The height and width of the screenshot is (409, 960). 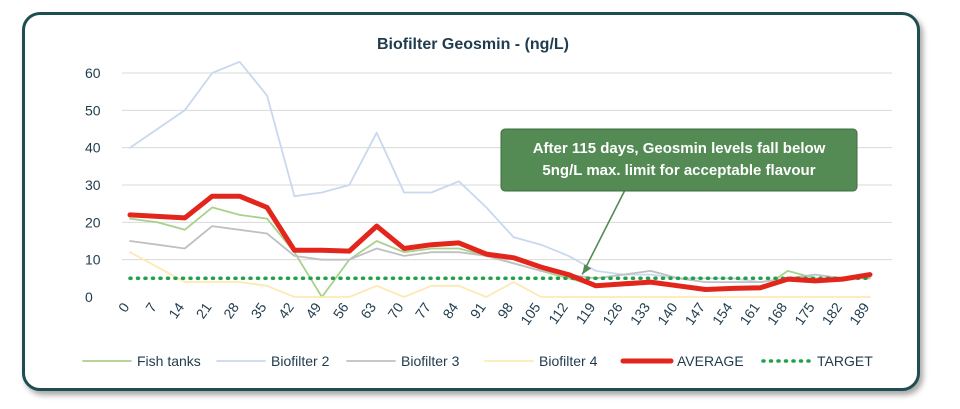 What do you see at coordinates (368, 310) in the screenshot?
I see `x-tick-label: 63` at bounding box center [368, 310].